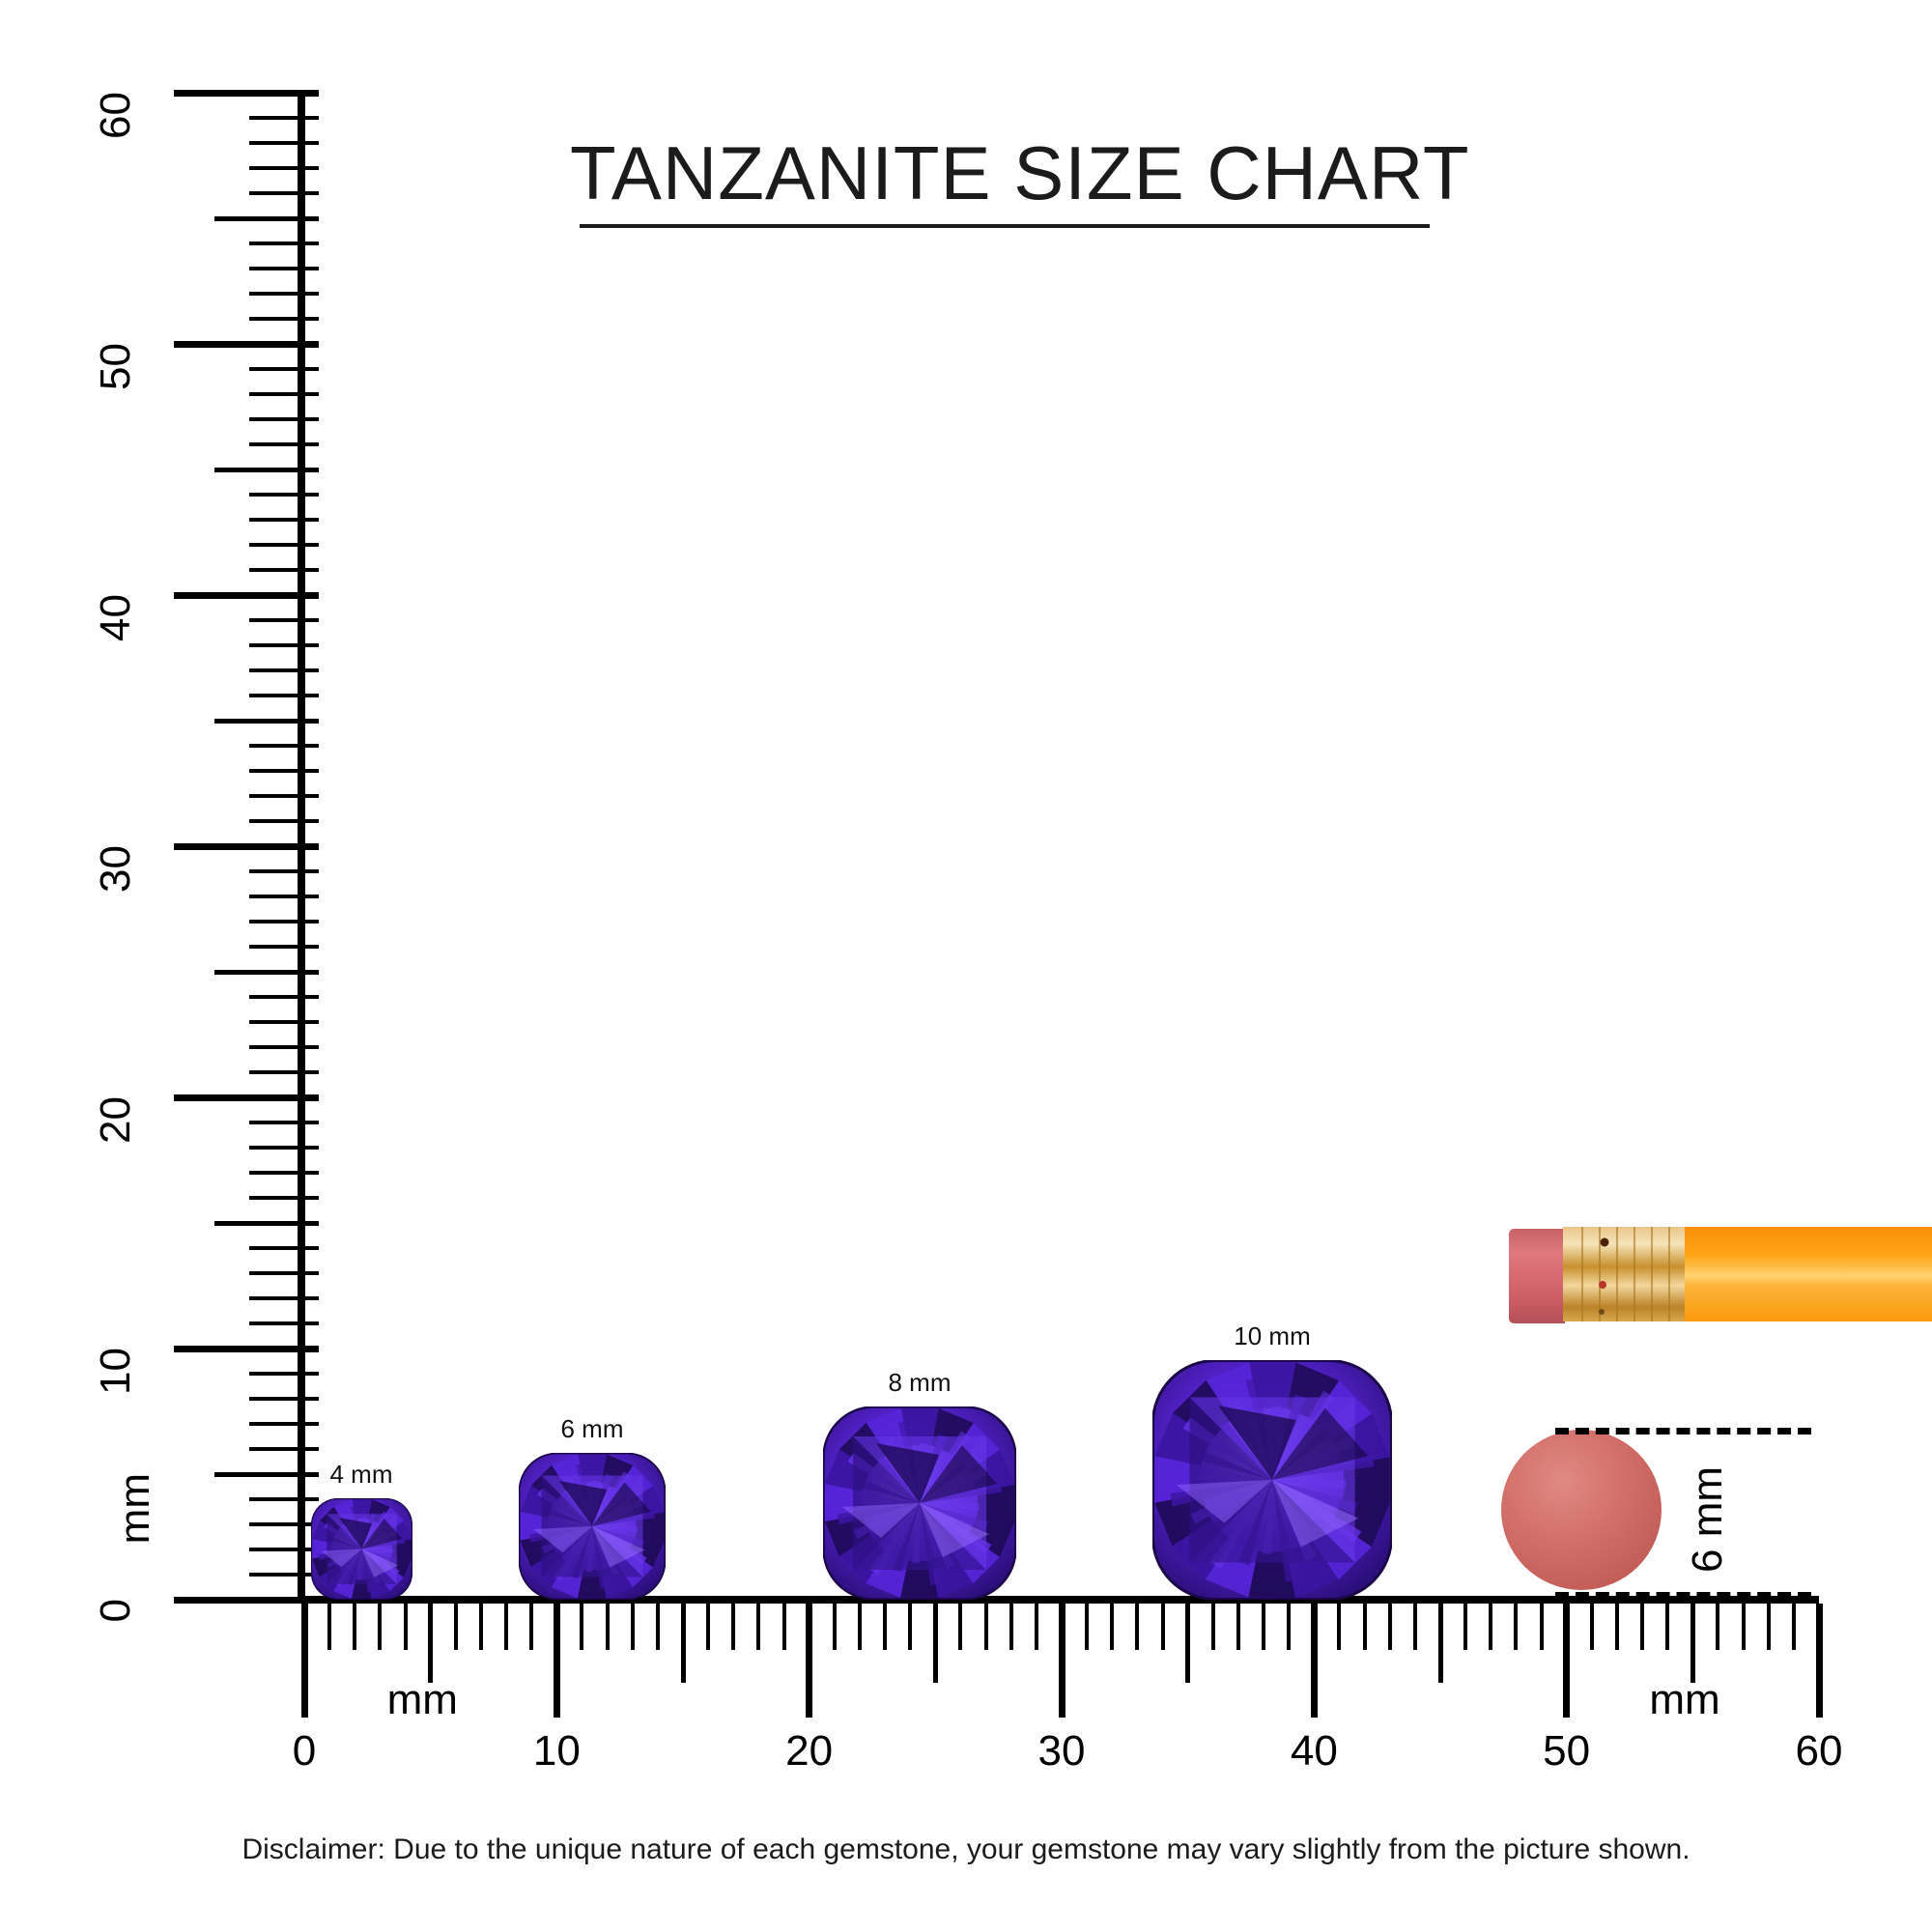 The image size is (1932, 1932). I want to click on horizontal-ruler-unit-label-2: mm, so click(1684, 1699).